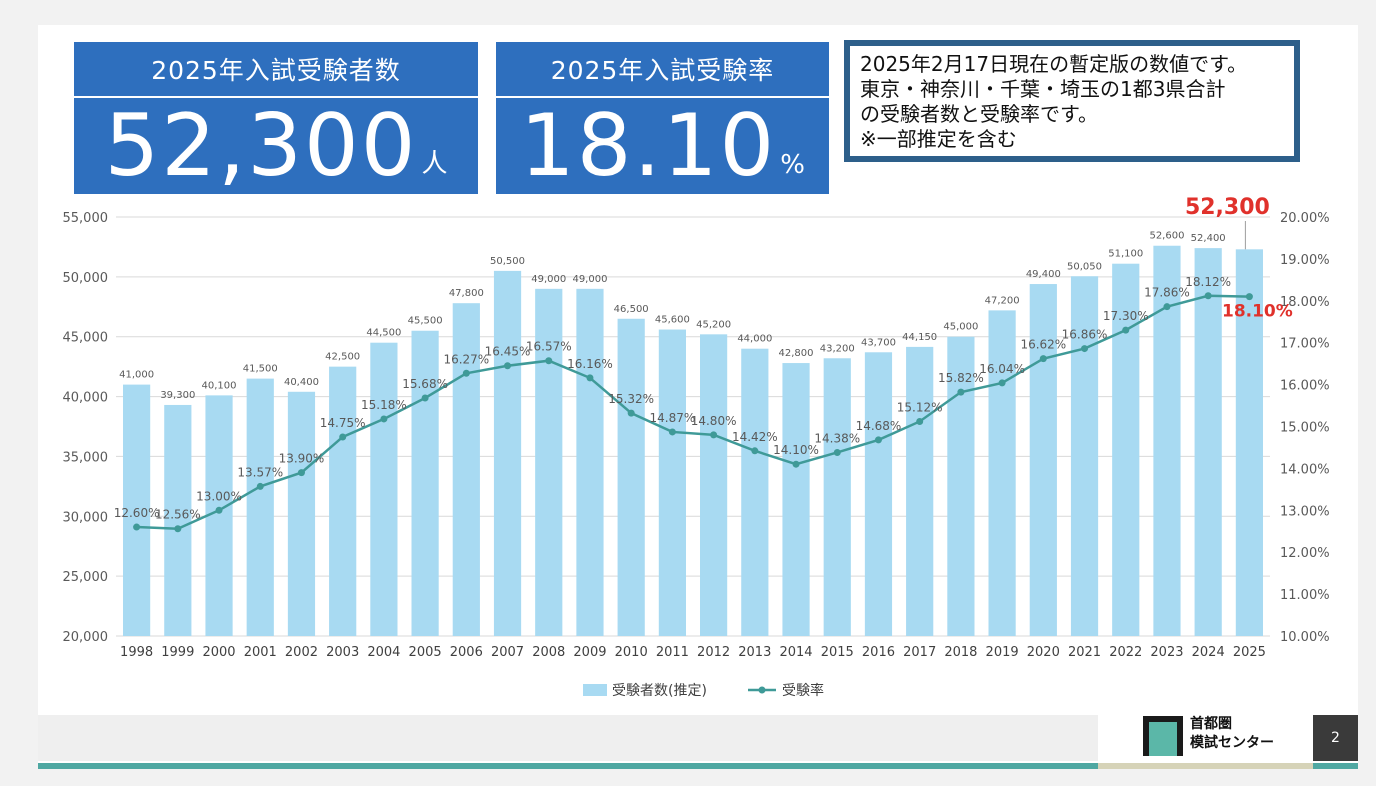  Describe the element at coordinates (1084, 652) in the screenshot. I see `x-axis-tick: 2021` at that location.